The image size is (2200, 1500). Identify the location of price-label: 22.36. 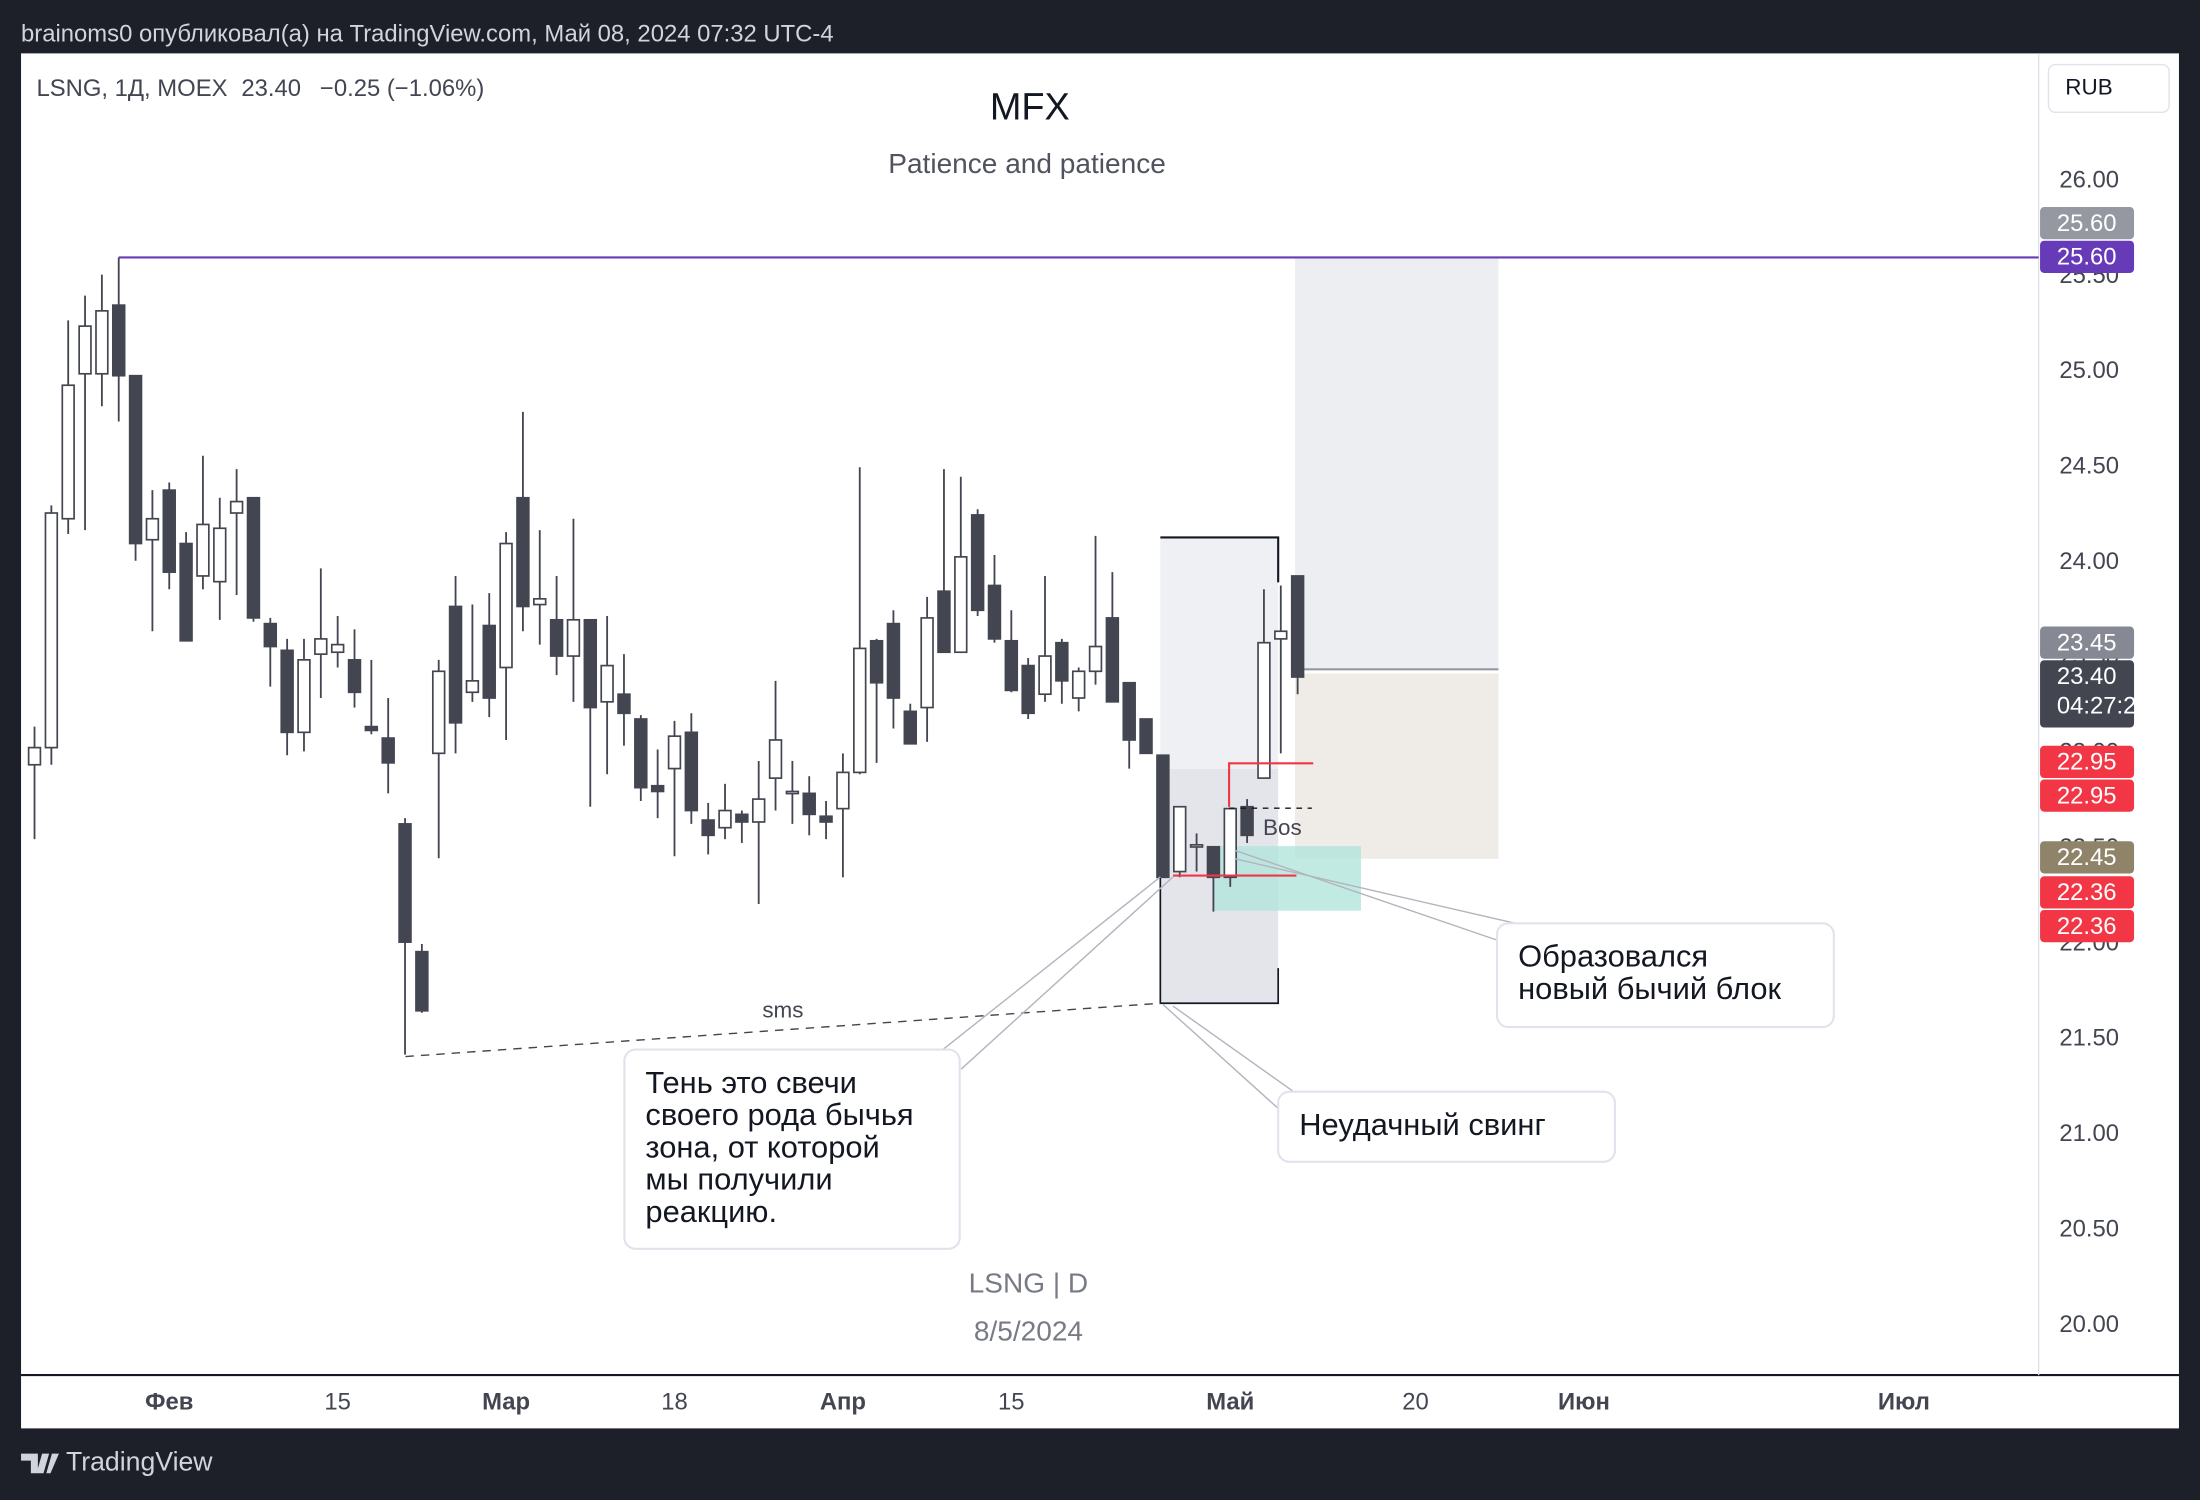
(2087, 926).